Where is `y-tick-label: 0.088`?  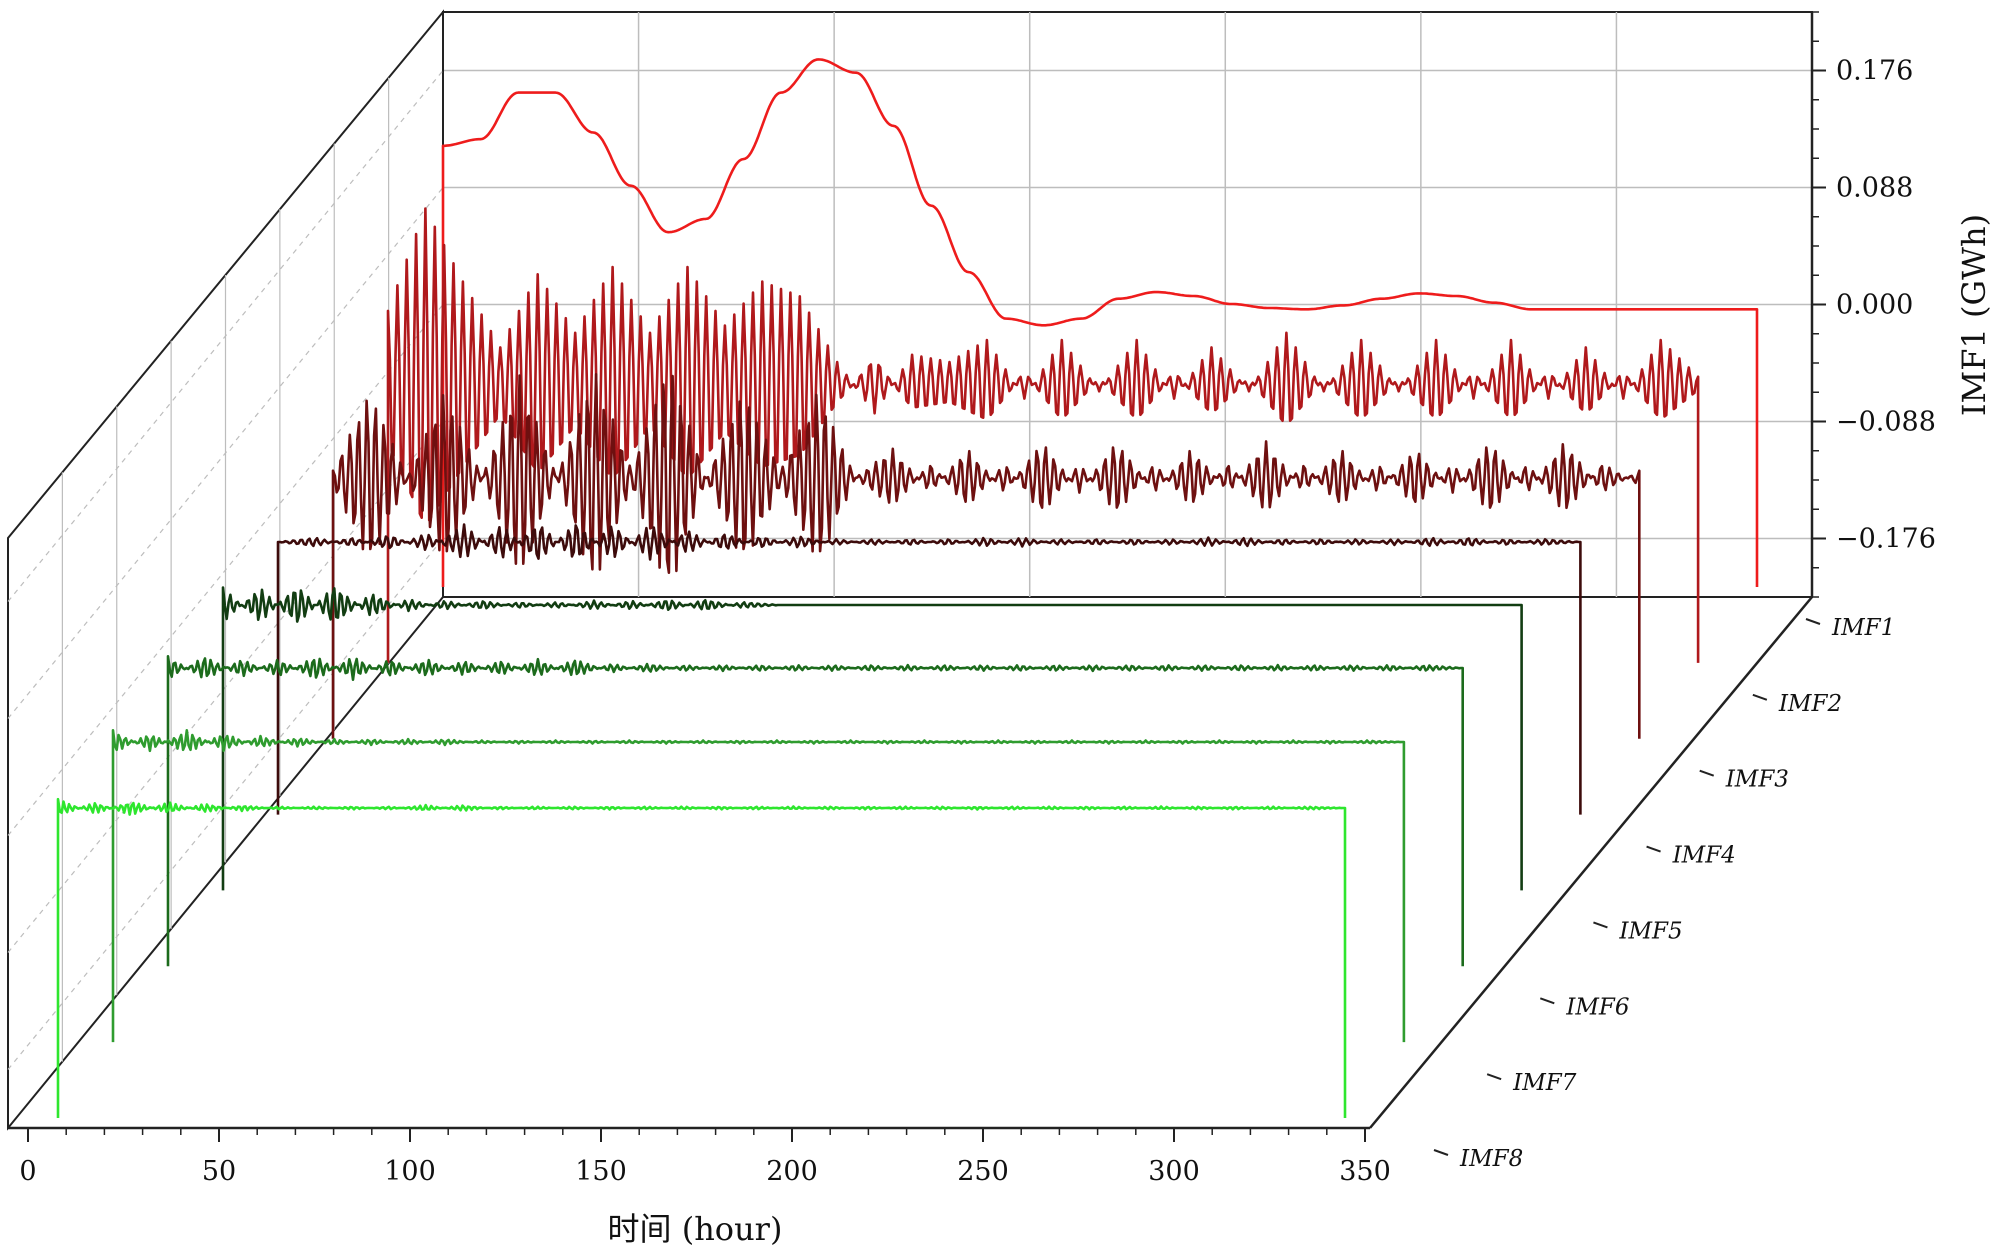
y-tick-label: 0.088 is located at coordinates (1874, 188).